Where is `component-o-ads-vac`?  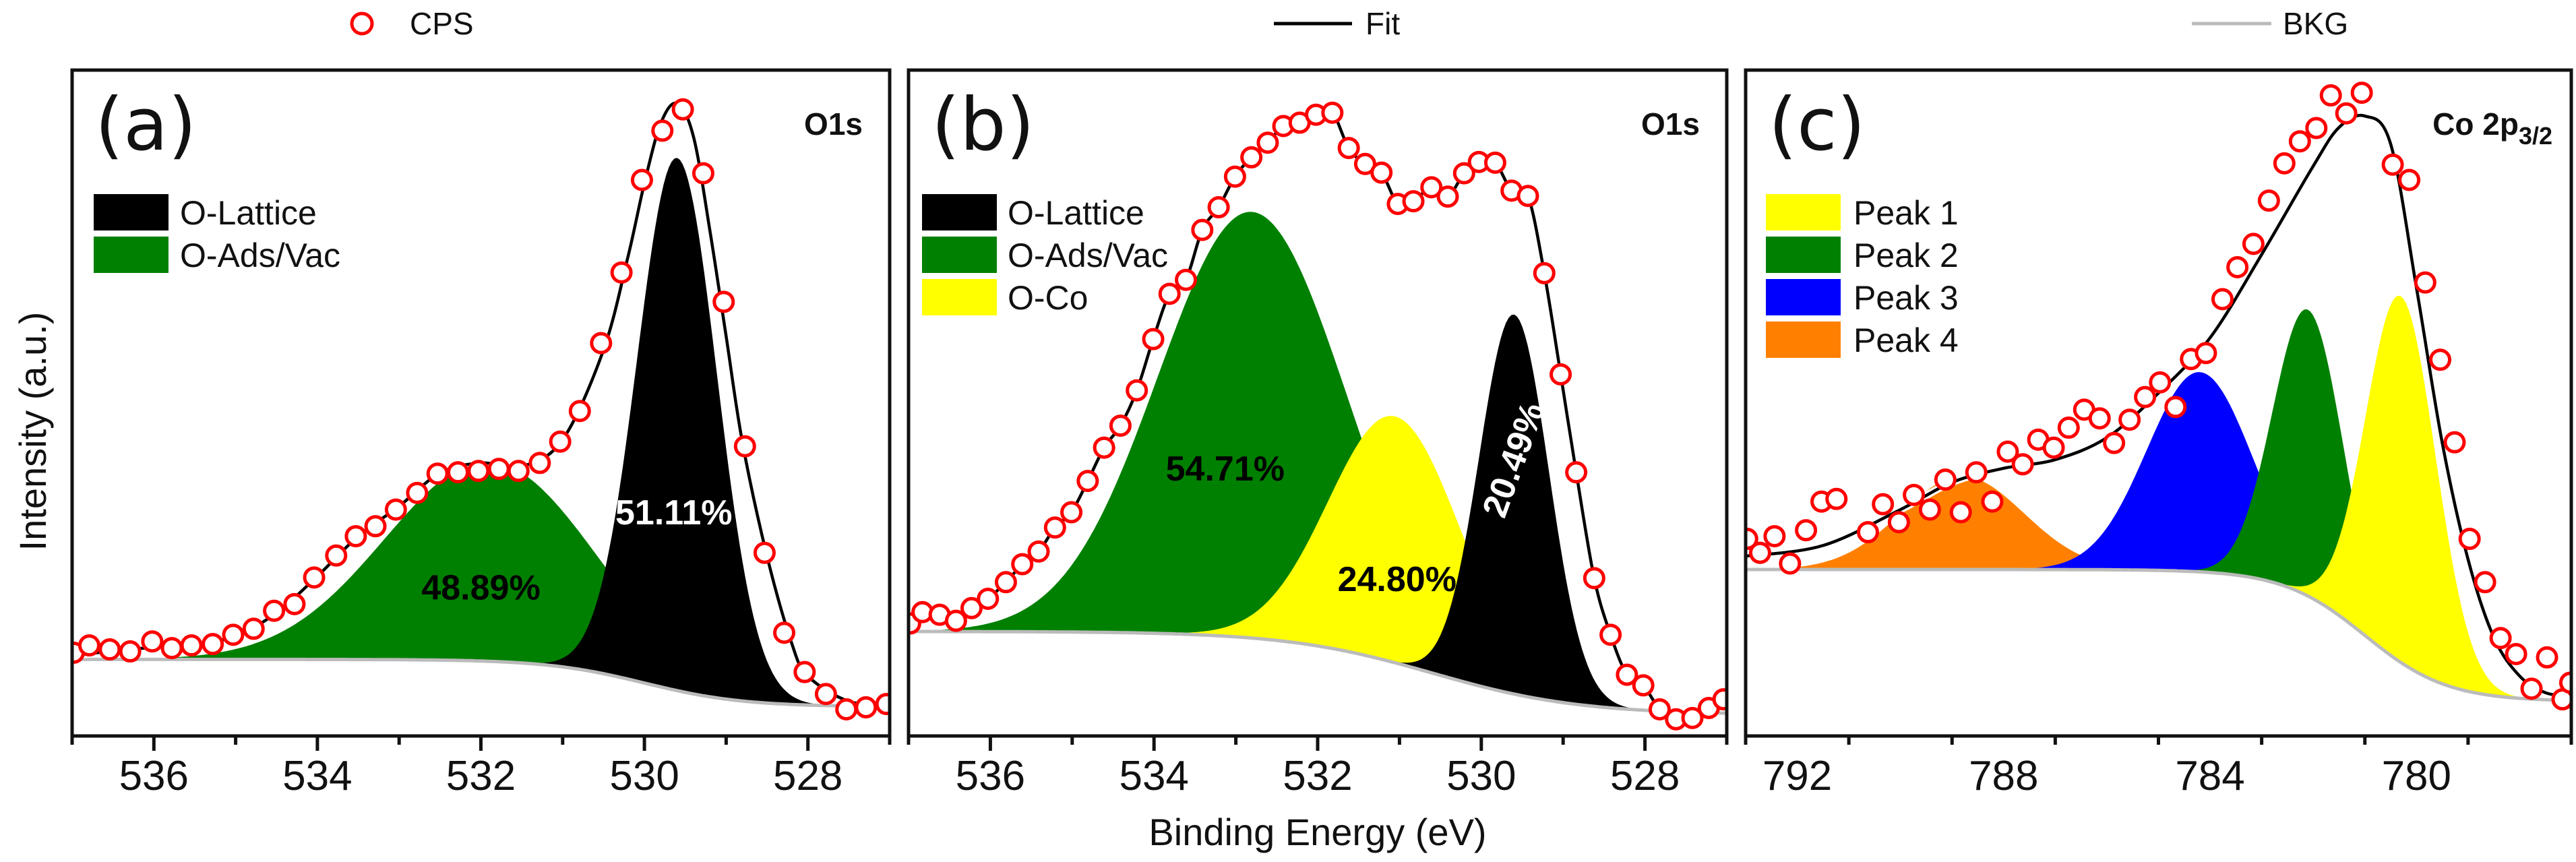
component-o-ads-vac is located at coordinates (481, 584).